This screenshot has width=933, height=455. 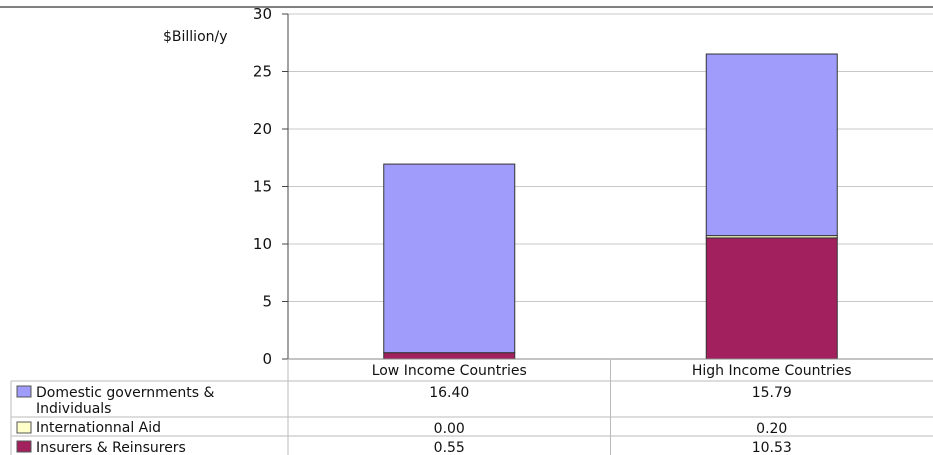 What do you see at coordinates (772, 393) in the screenshot?
I see `table-cell-value: 15.79` at bounding box center [772, 393].